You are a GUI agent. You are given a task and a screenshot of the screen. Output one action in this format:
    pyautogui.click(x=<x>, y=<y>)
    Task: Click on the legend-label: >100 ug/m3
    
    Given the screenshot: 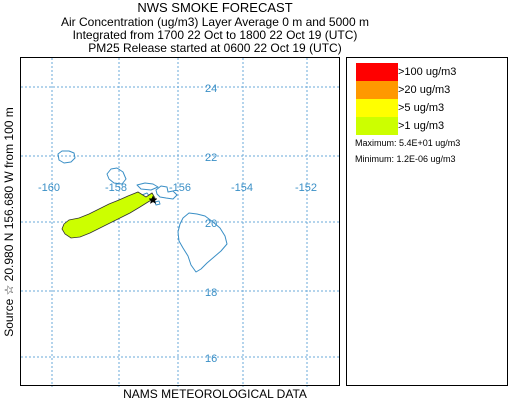 What is the action you would take?
    pyautogui.click(x=427, y=72)
    